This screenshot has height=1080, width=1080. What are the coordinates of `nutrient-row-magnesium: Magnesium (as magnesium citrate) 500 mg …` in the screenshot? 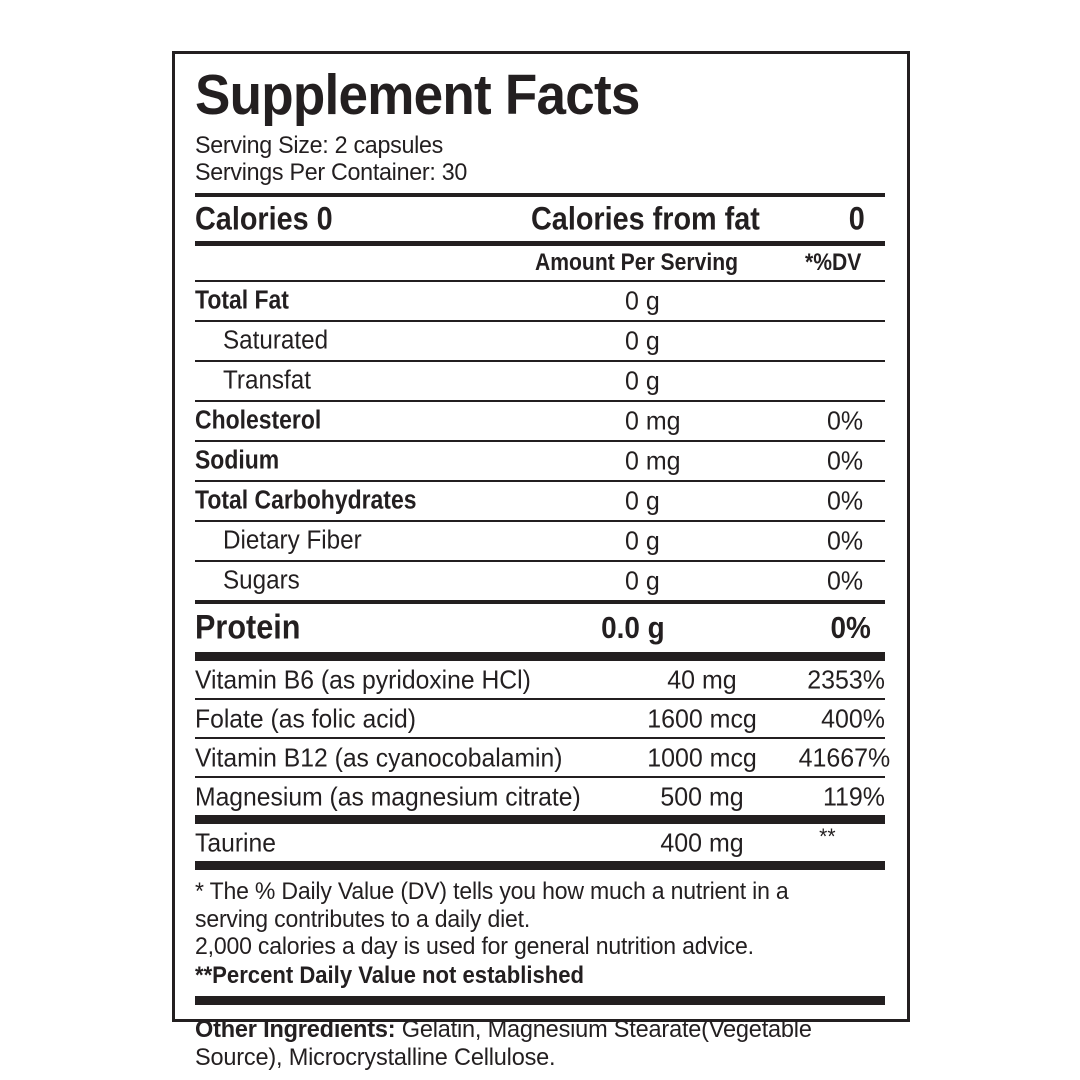 It's located at (540, 796).